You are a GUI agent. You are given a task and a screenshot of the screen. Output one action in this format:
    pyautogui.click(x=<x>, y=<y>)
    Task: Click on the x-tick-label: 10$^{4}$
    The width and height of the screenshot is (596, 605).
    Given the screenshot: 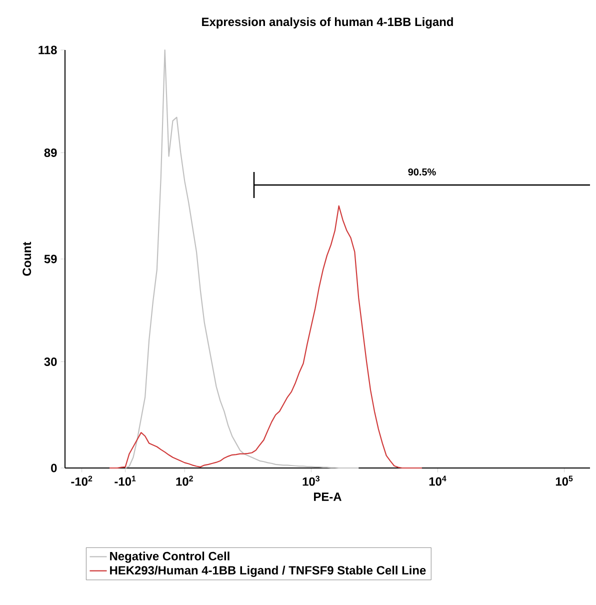 What is the action you would take?
    pyautogui.click(x=437, y=481)
    